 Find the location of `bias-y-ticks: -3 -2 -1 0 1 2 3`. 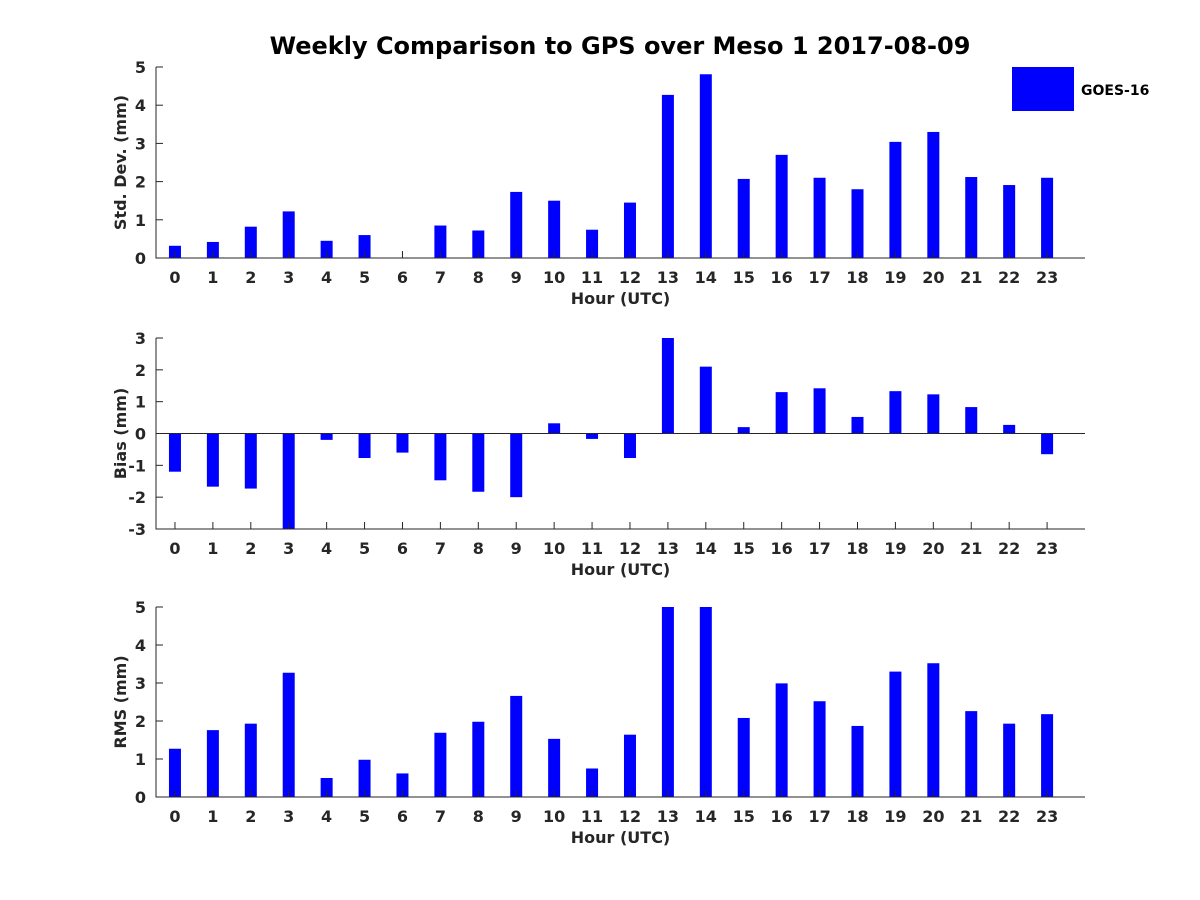

bias-y-ticks: -3 -2 -1 0 1 2 3 is located at coordinates (145, 434).